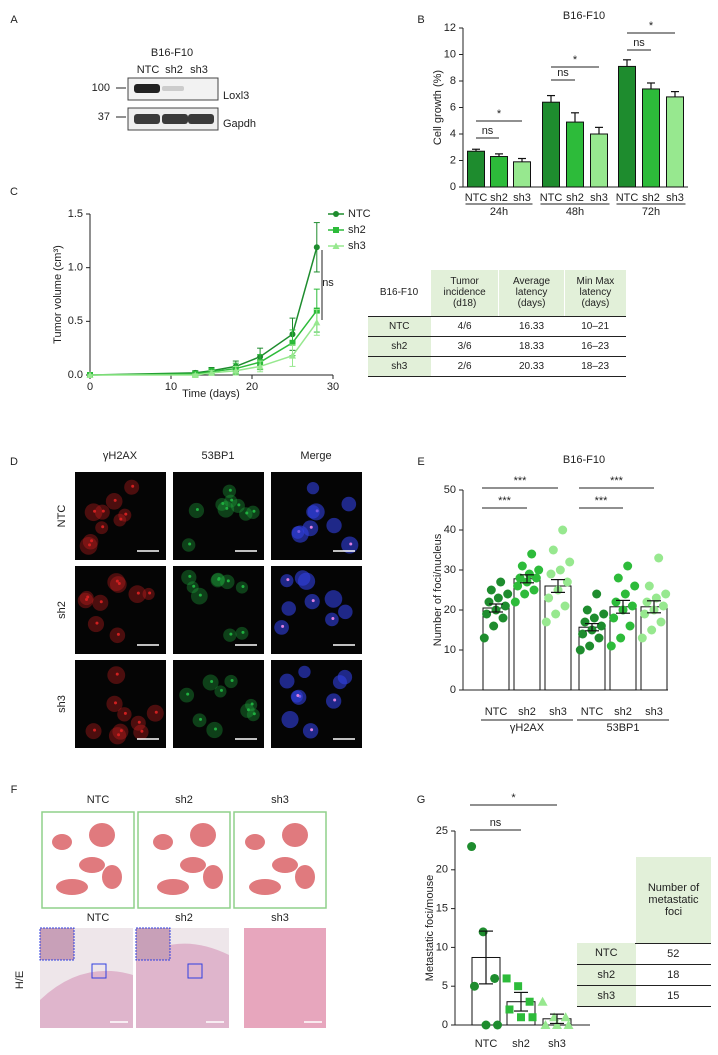 The height and width of the screenshot is (1055, 718). Describe the element at coordinates (442, 909) in the screenshot. I see `y-tick-label: 15` at that location.